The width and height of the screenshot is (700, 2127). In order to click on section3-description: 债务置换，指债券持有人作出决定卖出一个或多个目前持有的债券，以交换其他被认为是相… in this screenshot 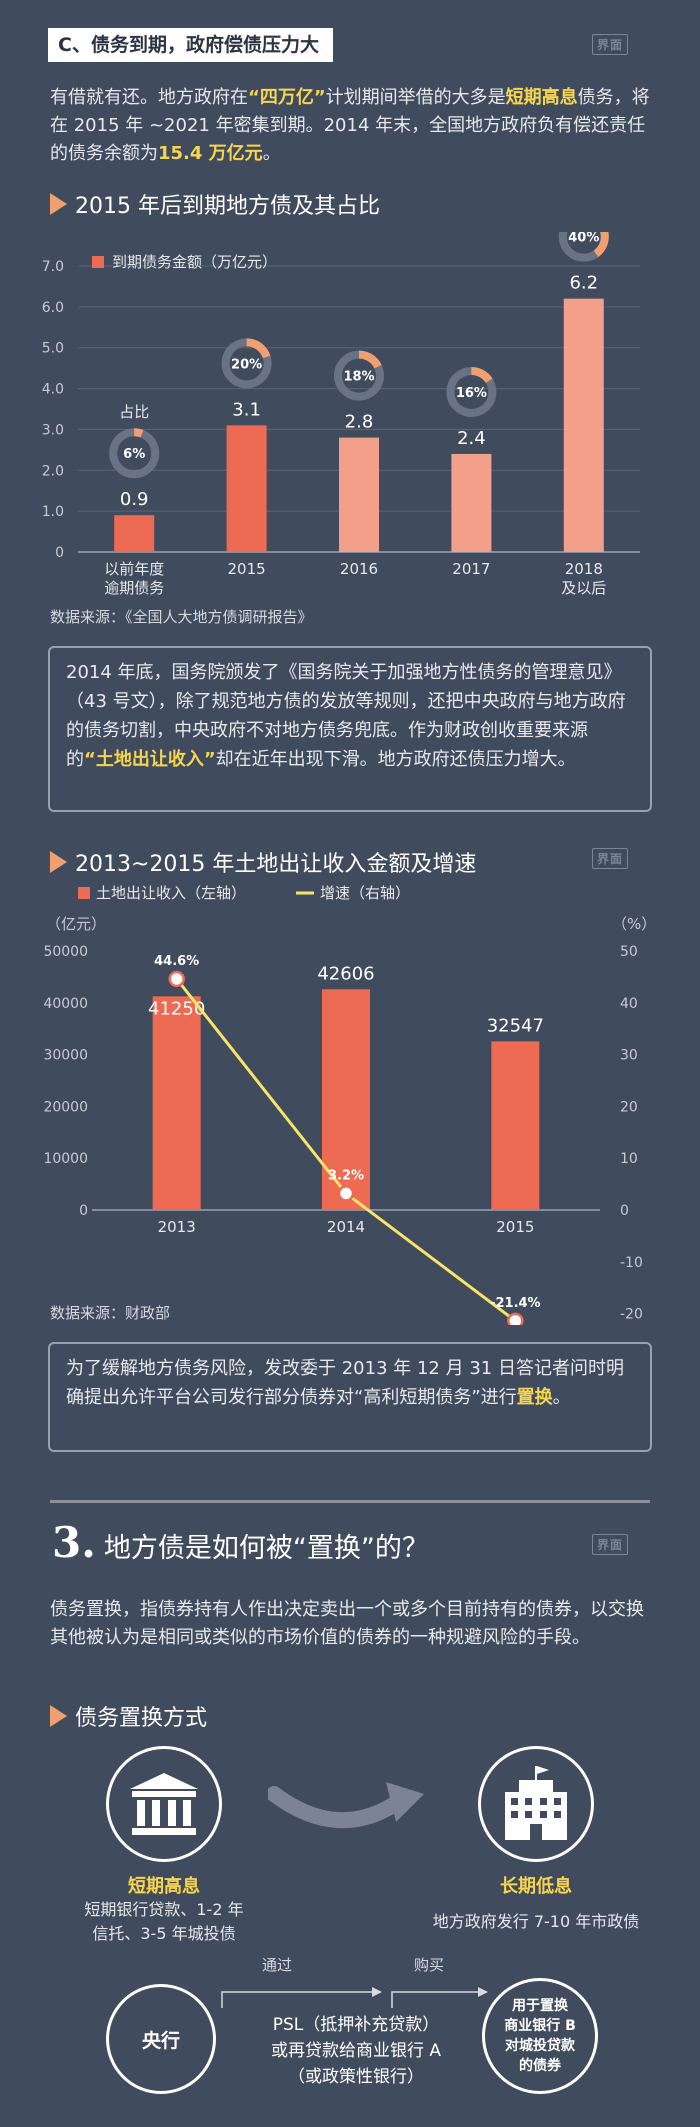, I will do `click(347, 1623)`.